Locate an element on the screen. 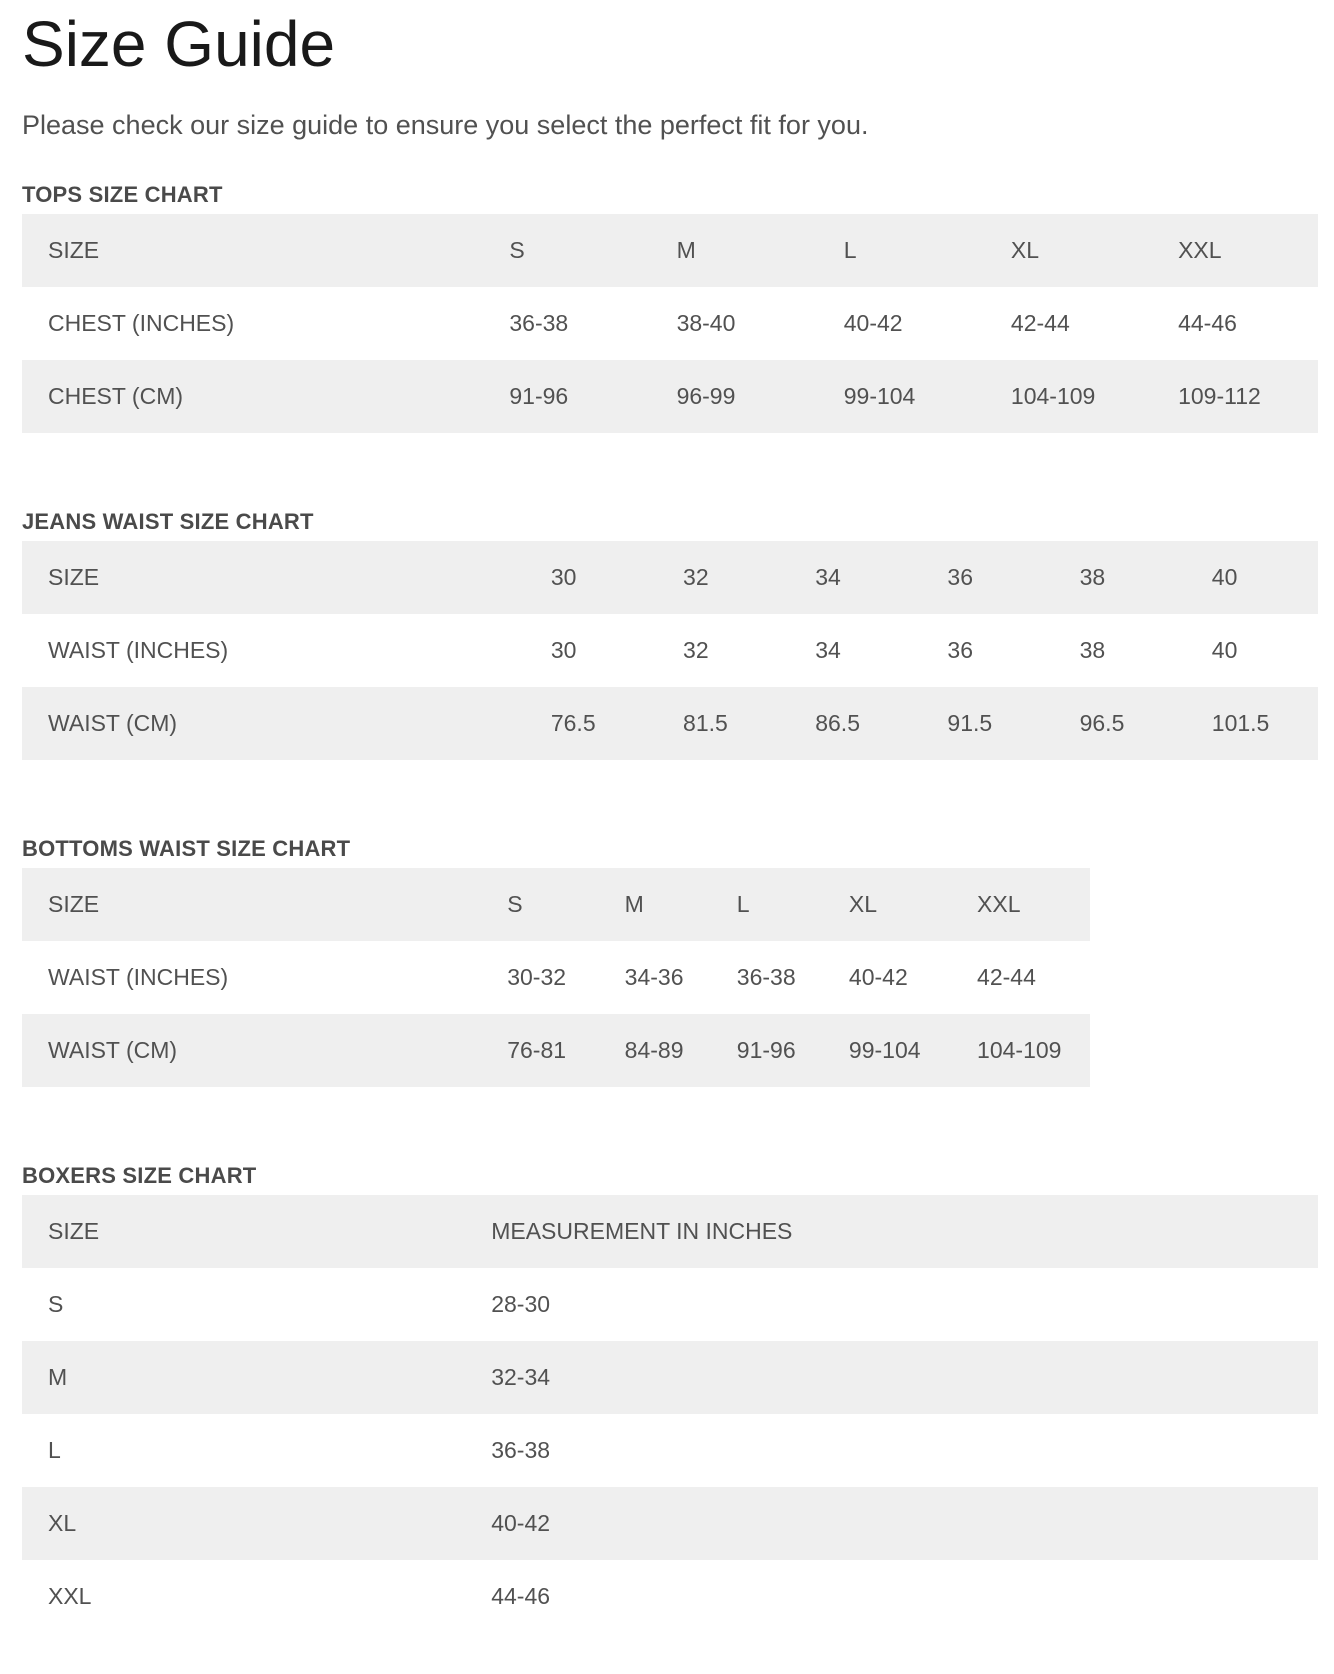 This screenshot has height=1674, width=1334. table-cell: 34 is located at coordinates (828, 650).